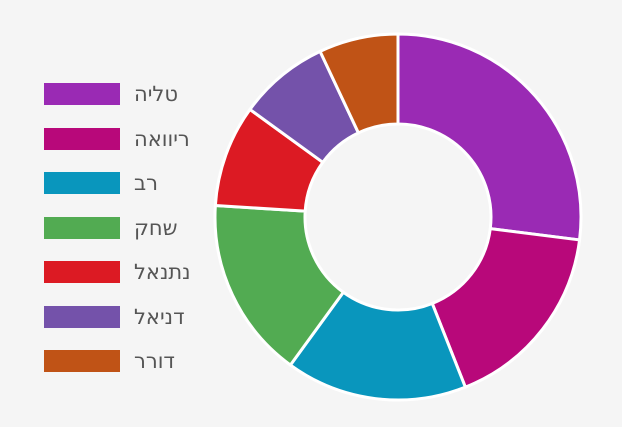 The image size is (622, 427). I want to click on legend-label: דורר, so click(154, 361).